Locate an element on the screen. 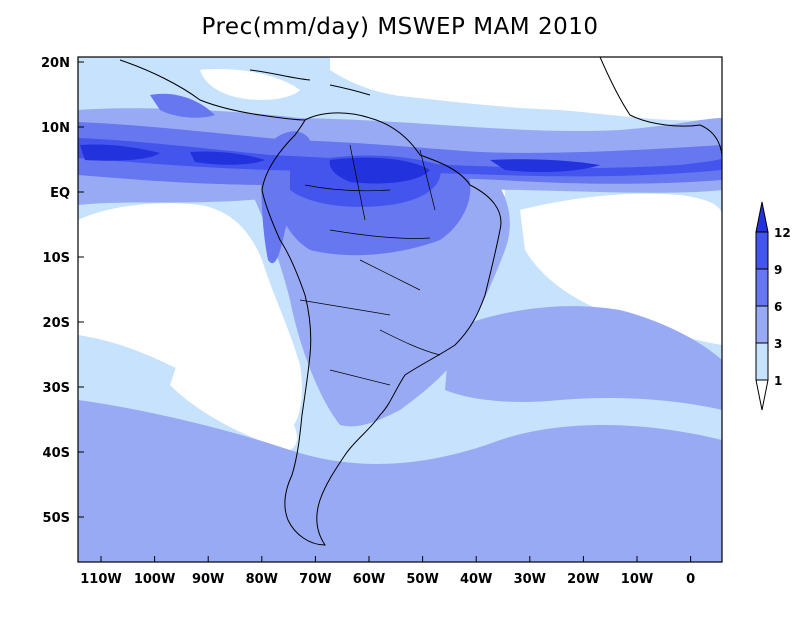  lat-tick-label: 10S is located at coordinates (56, 258).